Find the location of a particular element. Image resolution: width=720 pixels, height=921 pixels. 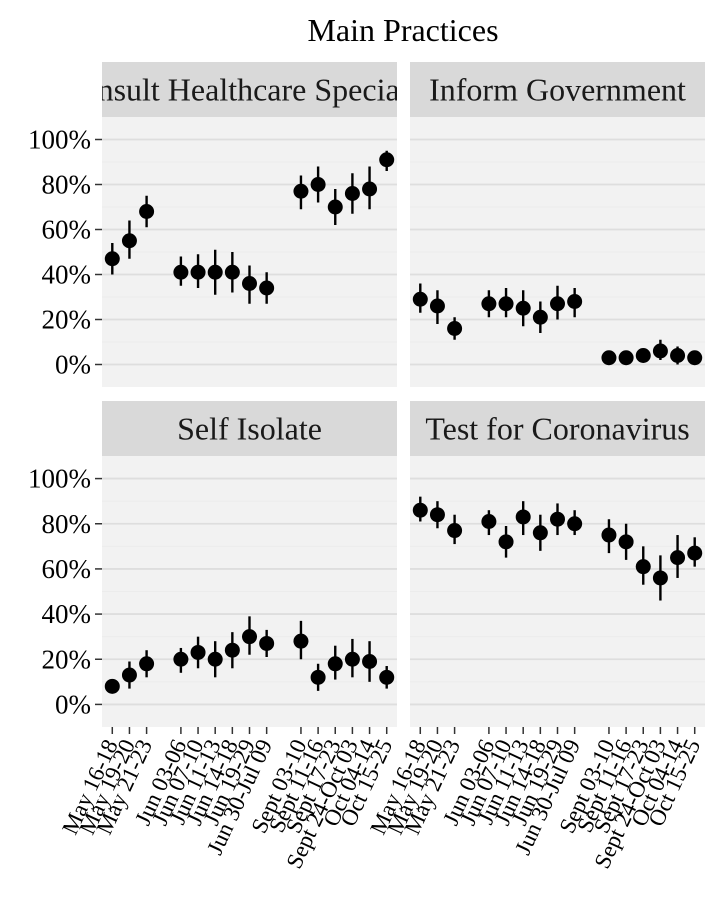

facet-label: Test for Coronavirus is located at coordinates (557, 429).